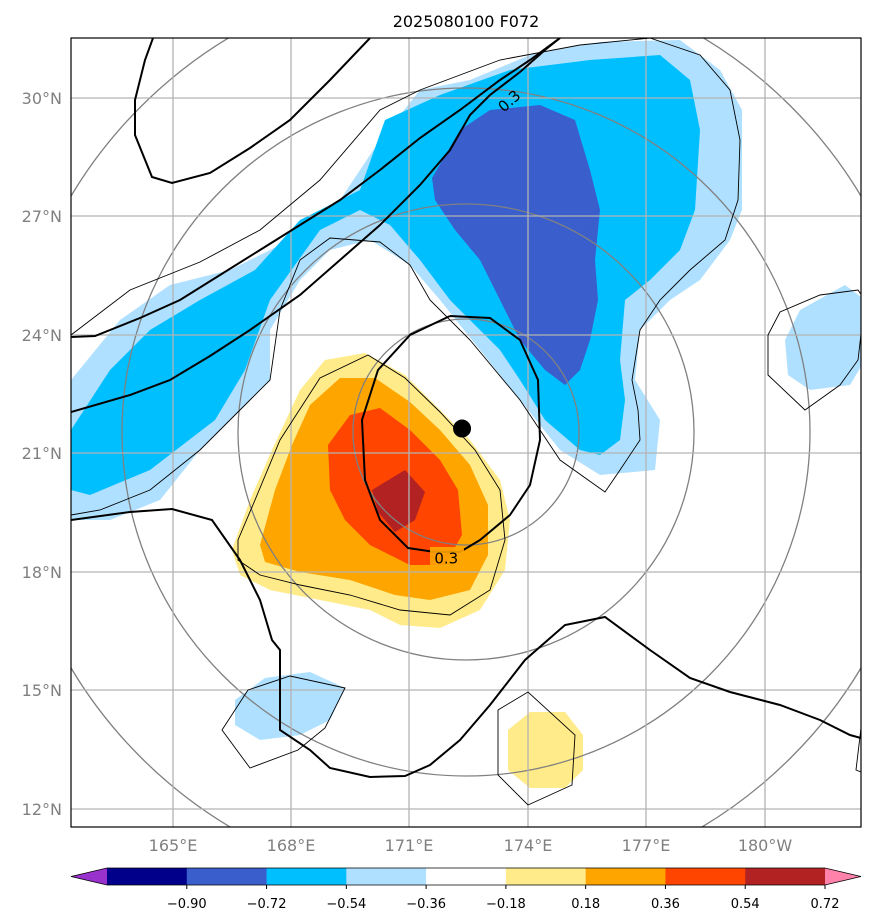 The image size is (873, 924). I want to click on thin-contour-south-box, so click(536, 748).